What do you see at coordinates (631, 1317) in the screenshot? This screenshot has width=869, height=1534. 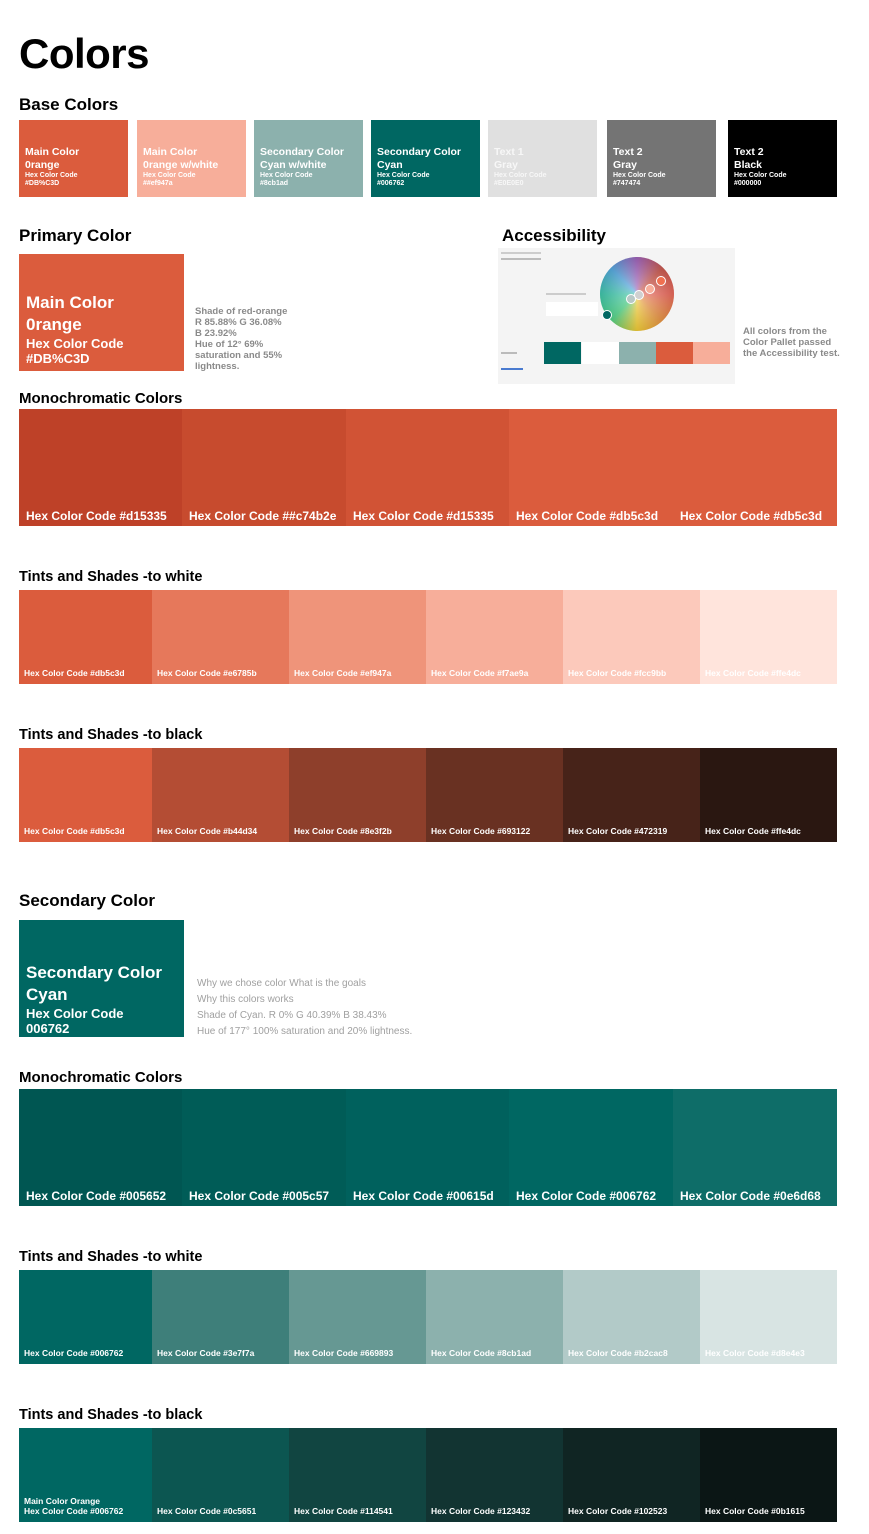 I see `color-swatch: Hex Color Code #b2cac8` at bounding box center [631, 1317].